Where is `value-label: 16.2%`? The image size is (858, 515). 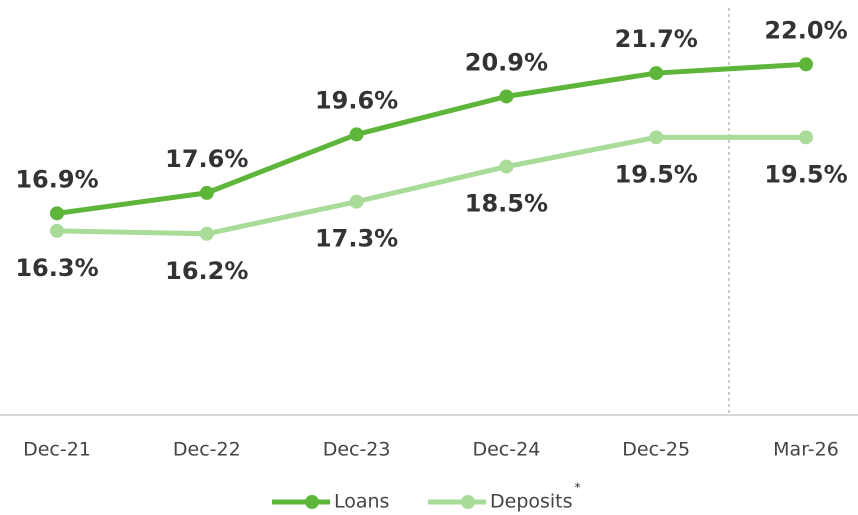 value-label: 16.2% is located at coordinates (206, 271).